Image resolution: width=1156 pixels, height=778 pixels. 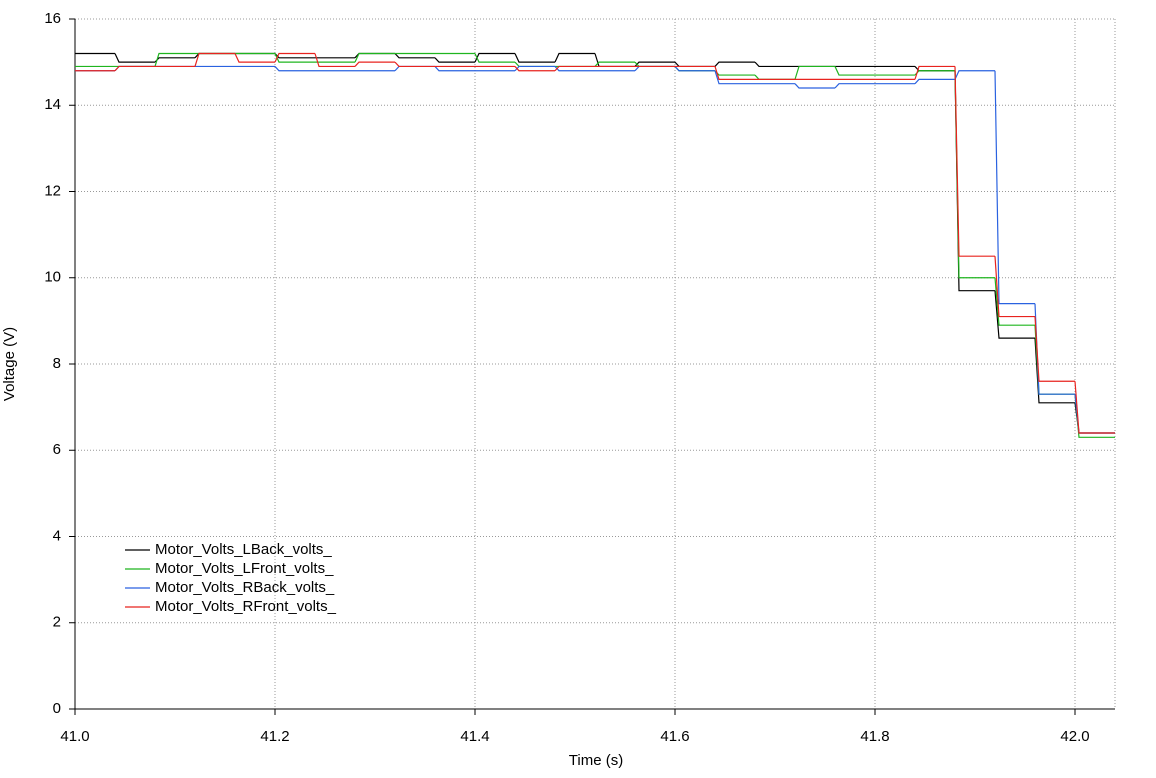 What do you see at coordinates (674, 736) in the screenshot?
I see `x-tick-label: 41.6` at bounding box center [674, 736].